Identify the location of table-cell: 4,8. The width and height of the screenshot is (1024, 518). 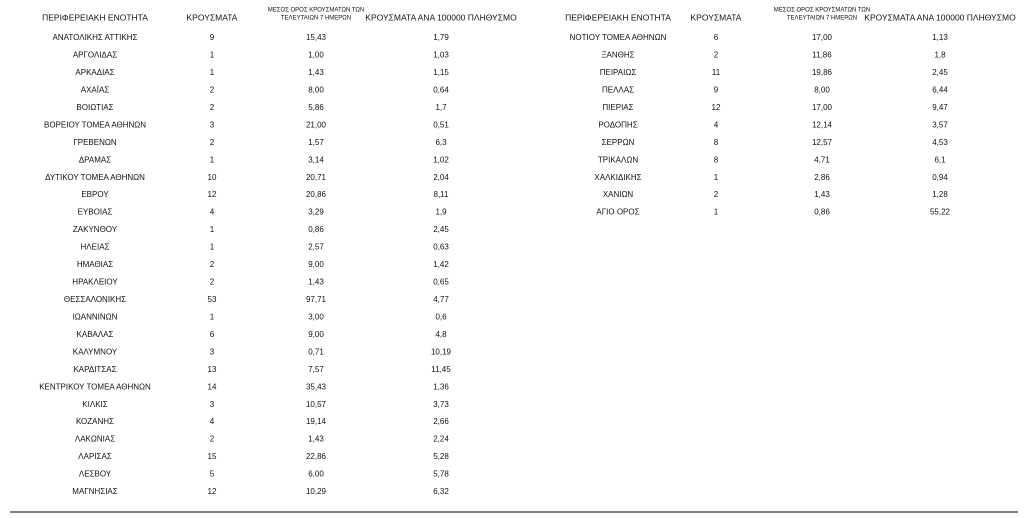
(441, 334).